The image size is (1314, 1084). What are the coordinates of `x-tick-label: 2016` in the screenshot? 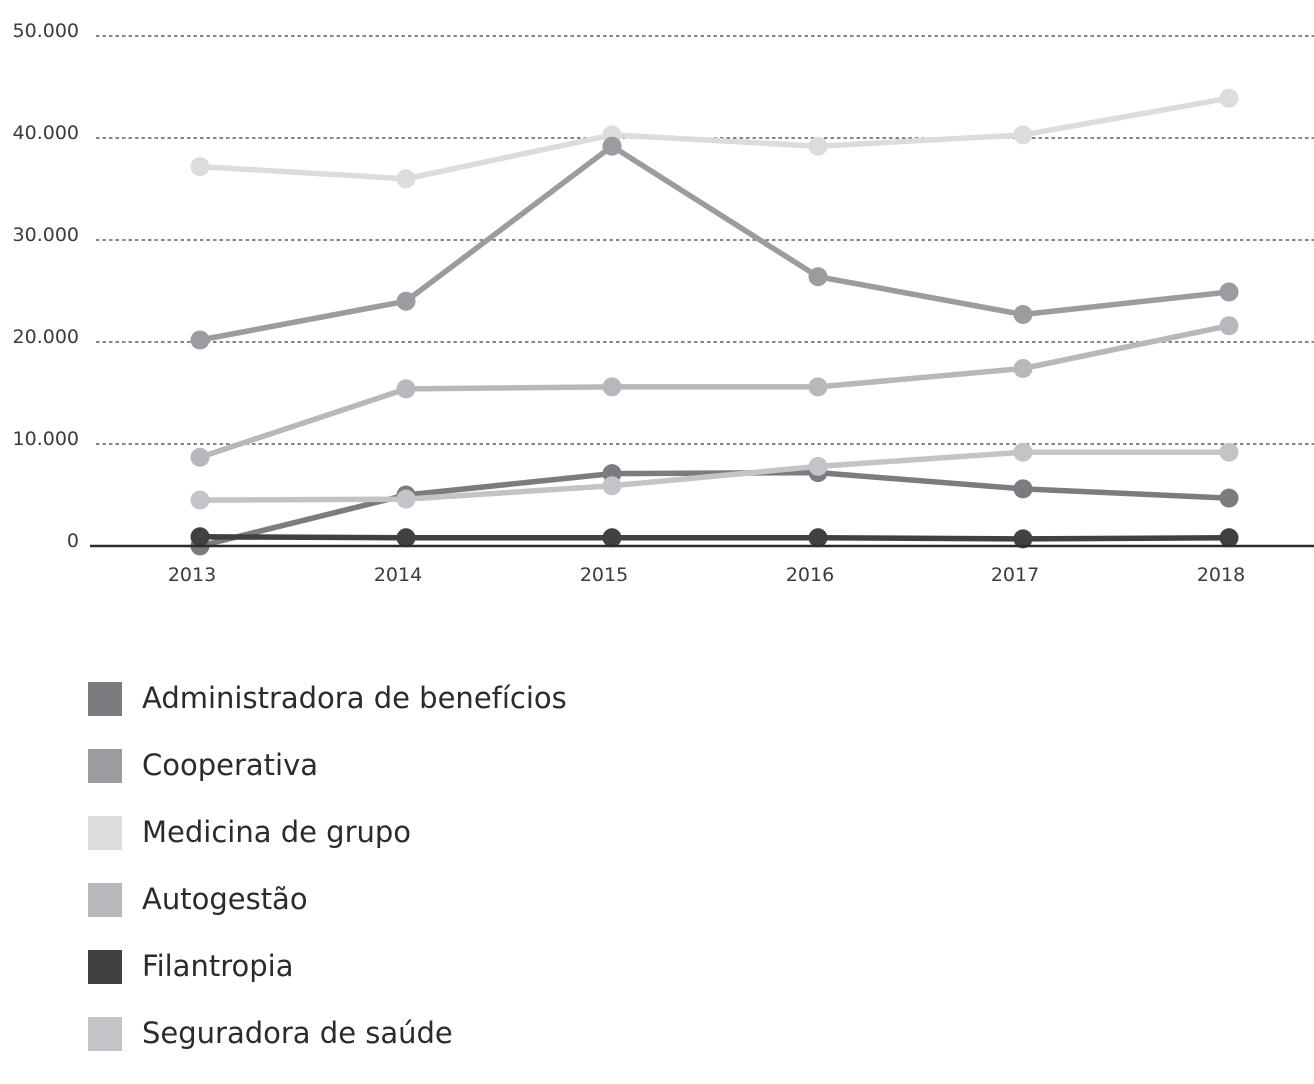 It's located at (810, 575).